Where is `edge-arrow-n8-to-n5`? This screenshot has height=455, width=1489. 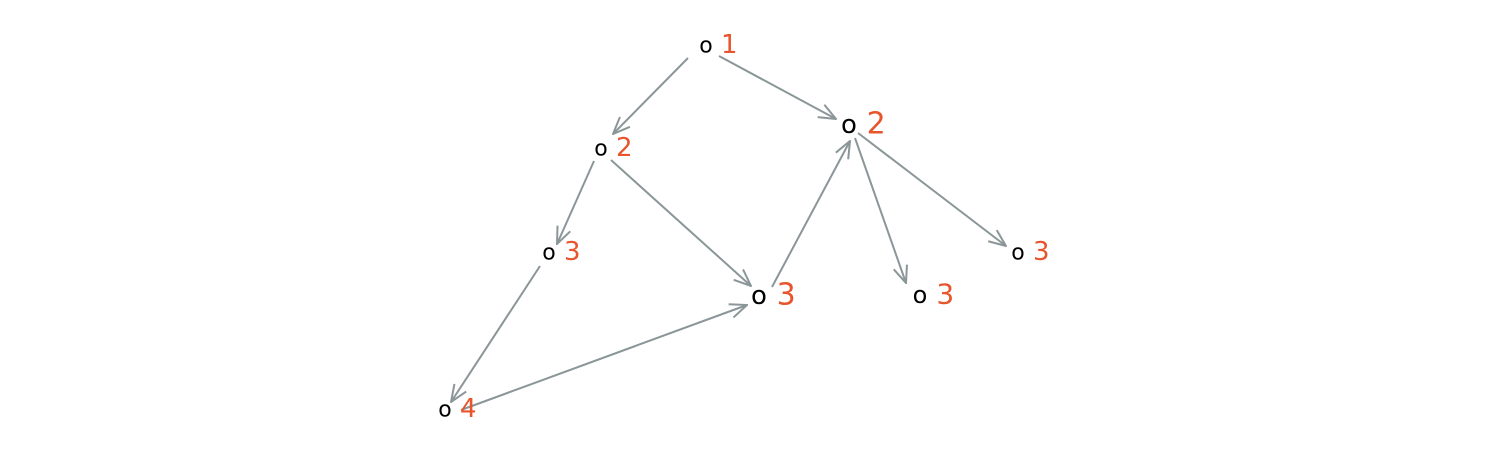
edge-arrow-n8-to-n5 is located at coordinates (603, 358).